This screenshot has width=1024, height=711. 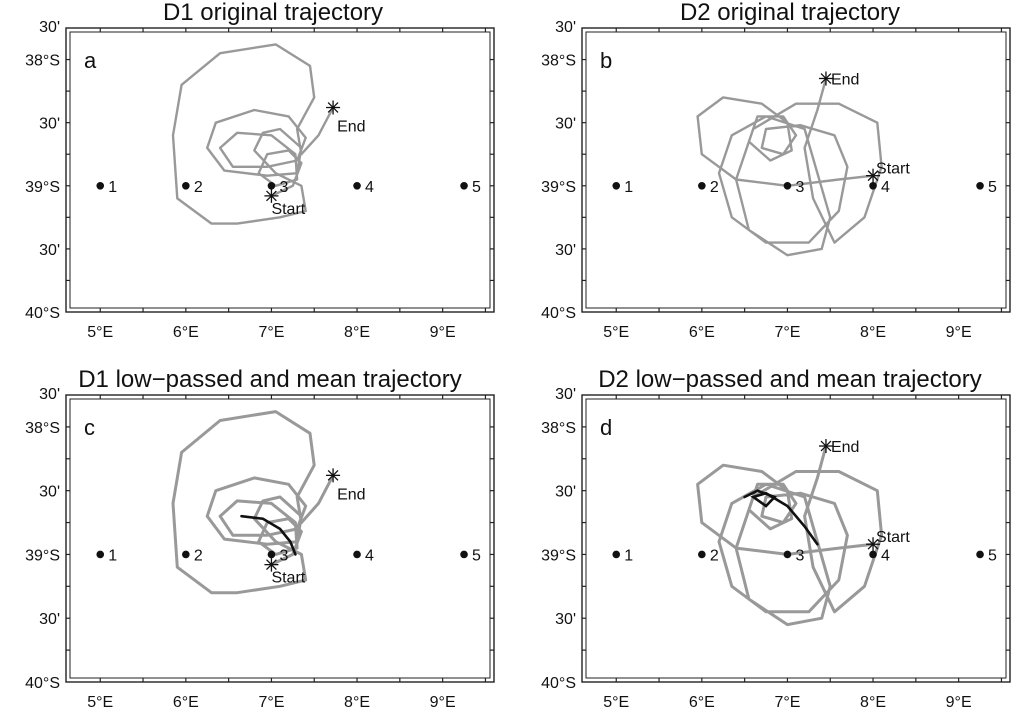 I want to click on panel-letter: b, so click(x=606, y=60).